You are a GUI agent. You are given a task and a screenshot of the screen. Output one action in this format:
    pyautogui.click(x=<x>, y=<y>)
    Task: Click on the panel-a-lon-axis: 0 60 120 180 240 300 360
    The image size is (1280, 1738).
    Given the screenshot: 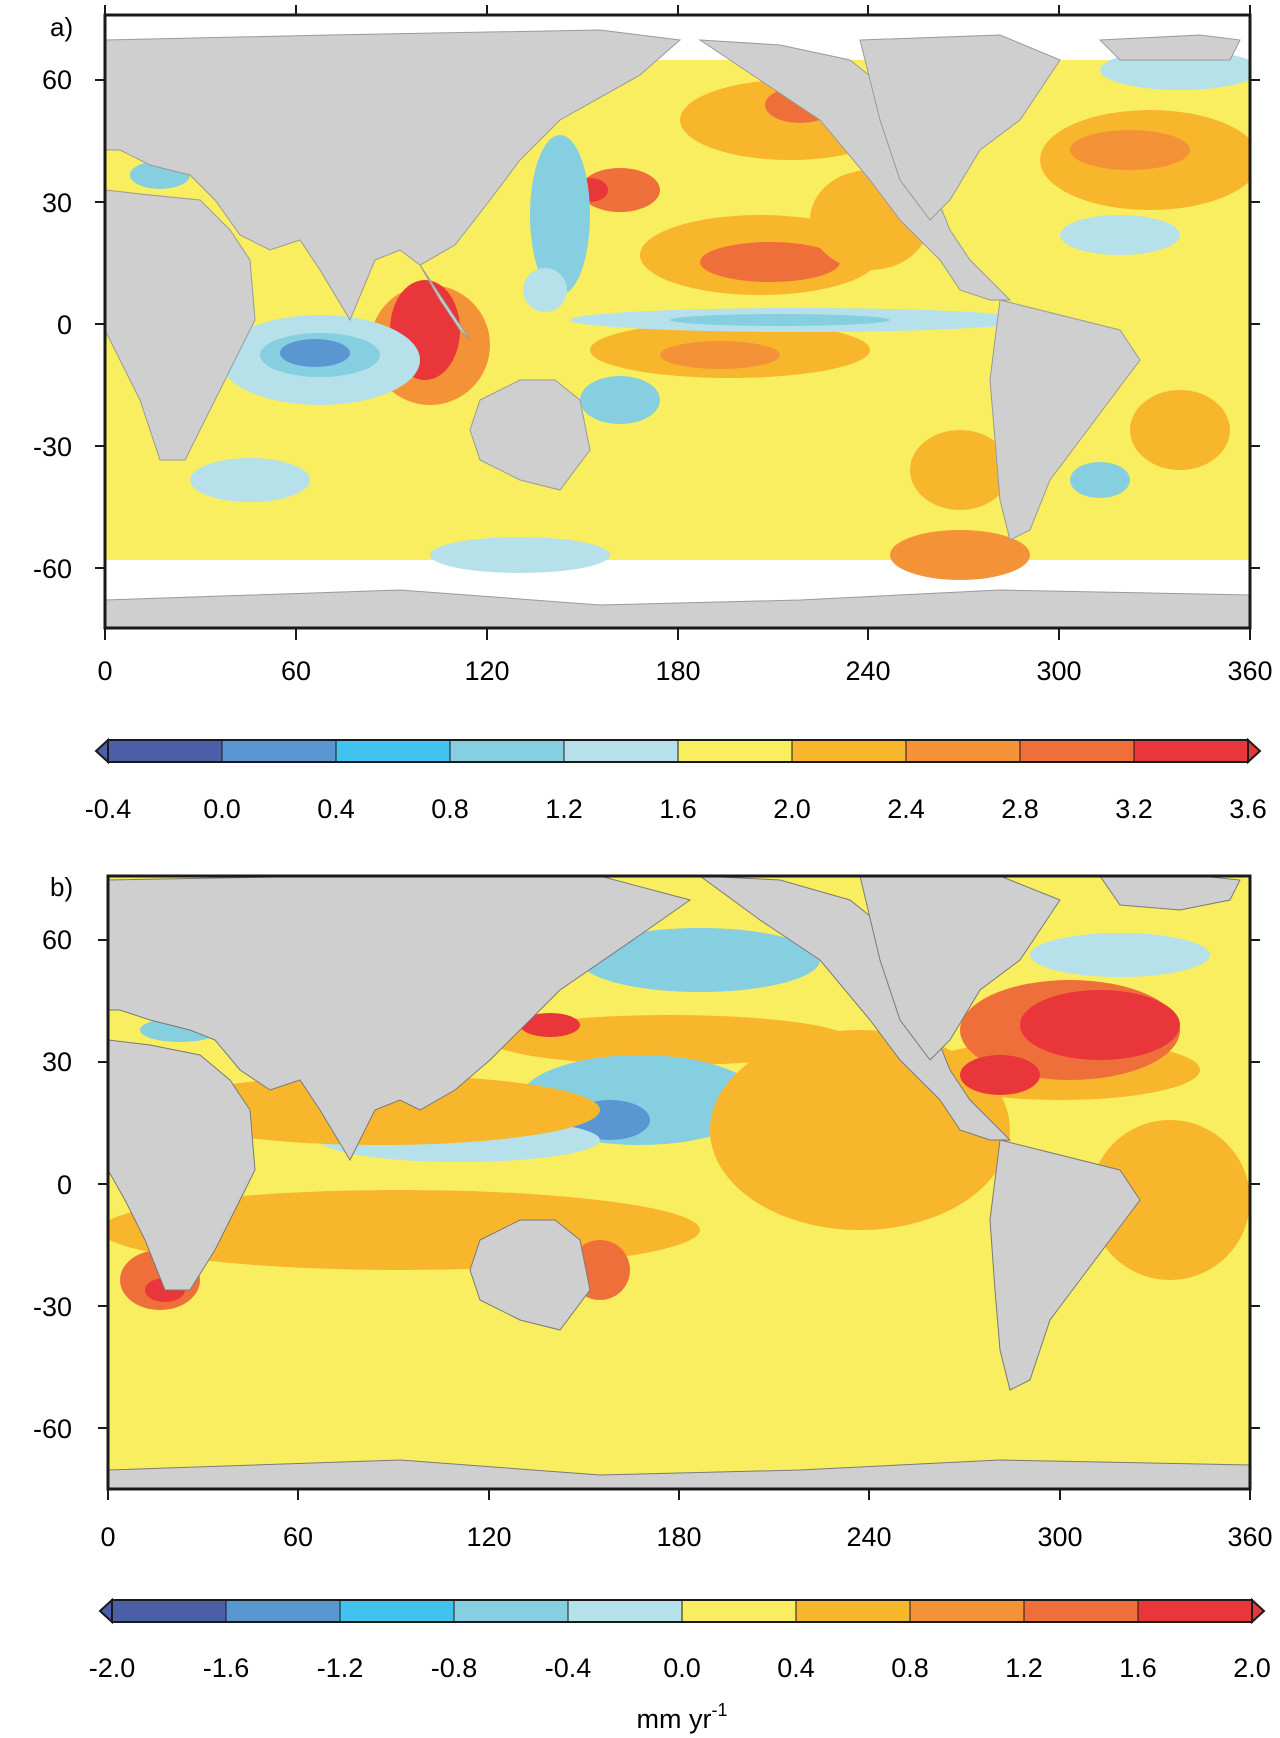 What is the action you would take?
    pyautogui.click(x=684, y=671)
    